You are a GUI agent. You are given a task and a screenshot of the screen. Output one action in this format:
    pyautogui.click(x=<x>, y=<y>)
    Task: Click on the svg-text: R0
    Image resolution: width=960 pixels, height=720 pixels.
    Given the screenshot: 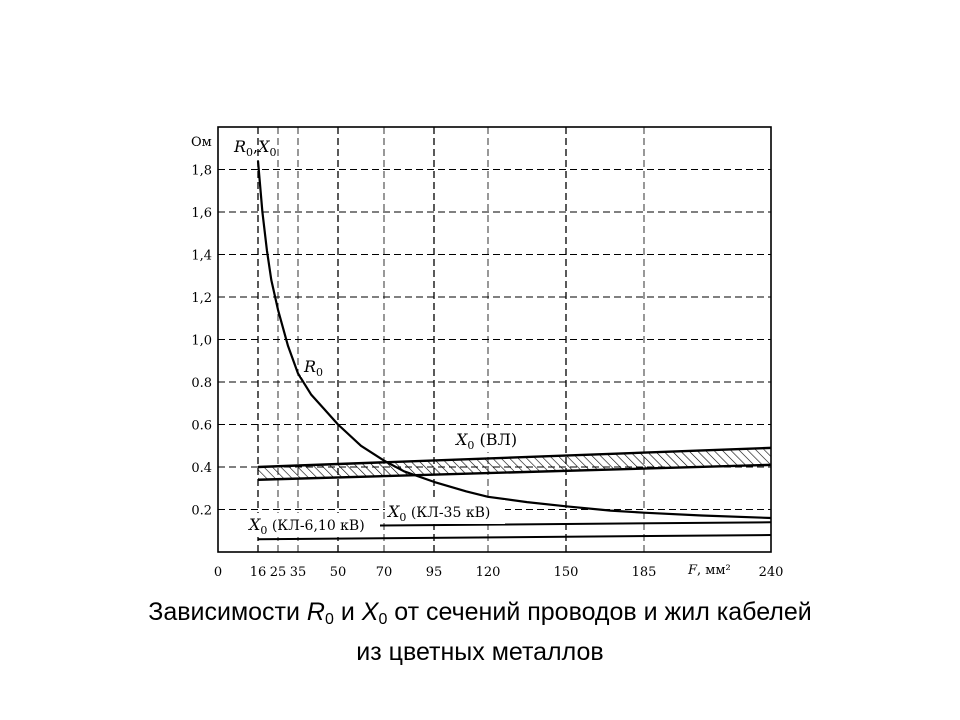 What is the action you would take?
    pyautogui.click(x=313, y=368)
    